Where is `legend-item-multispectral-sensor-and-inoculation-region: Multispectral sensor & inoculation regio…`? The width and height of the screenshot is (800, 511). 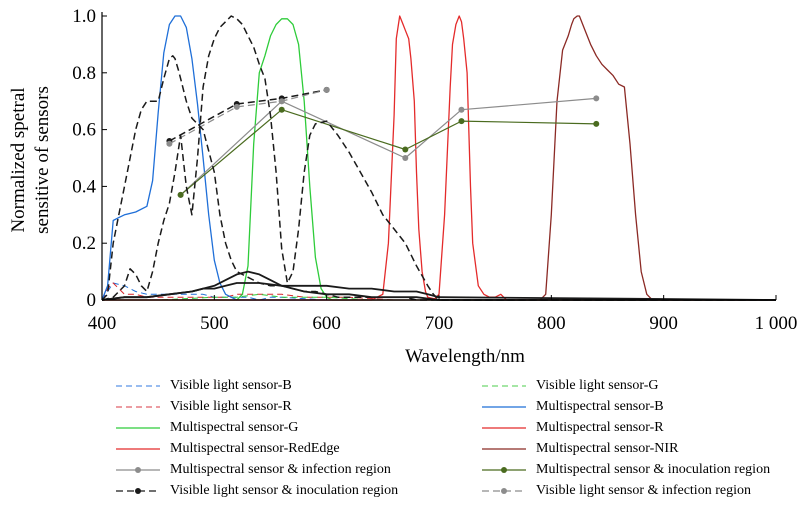
legend-item-multispectral-sensor-and-inoculation-region: Multispectral sensor & inoculation regio… is located at coordinates (625, 469).